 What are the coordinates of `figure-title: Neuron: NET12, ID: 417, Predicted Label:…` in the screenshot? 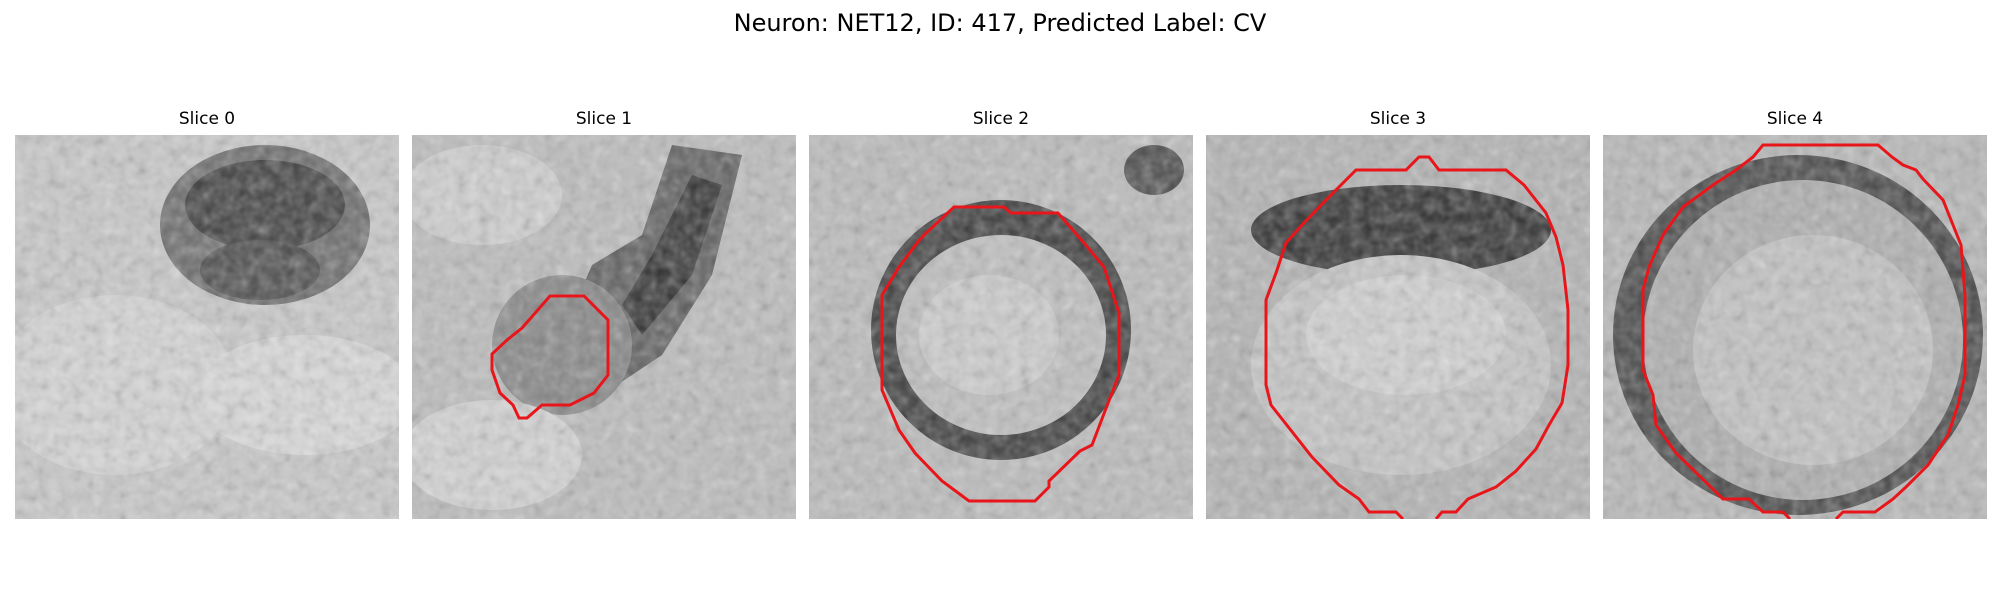 It's located at (1000, 23).